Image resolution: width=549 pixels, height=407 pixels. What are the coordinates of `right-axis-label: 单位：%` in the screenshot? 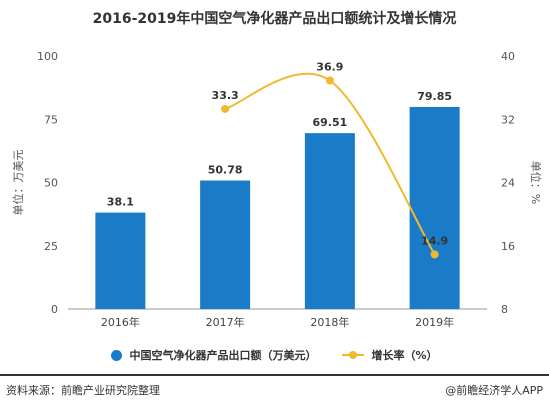 It's located at (536, 182).